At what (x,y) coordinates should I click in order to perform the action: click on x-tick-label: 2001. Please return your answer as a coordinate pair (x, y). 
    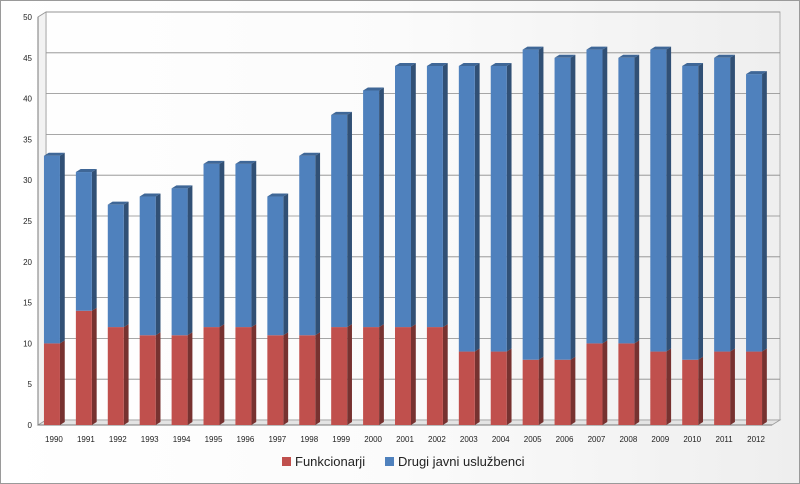
    Looking at the image, I should click on (405, 439).